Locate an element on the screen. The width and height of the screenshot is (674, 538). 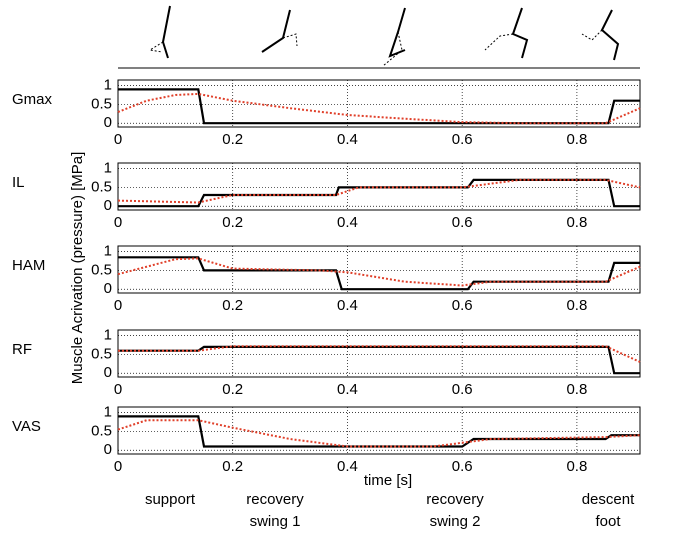
panel-title: RF is located at coordinates (22, 349).